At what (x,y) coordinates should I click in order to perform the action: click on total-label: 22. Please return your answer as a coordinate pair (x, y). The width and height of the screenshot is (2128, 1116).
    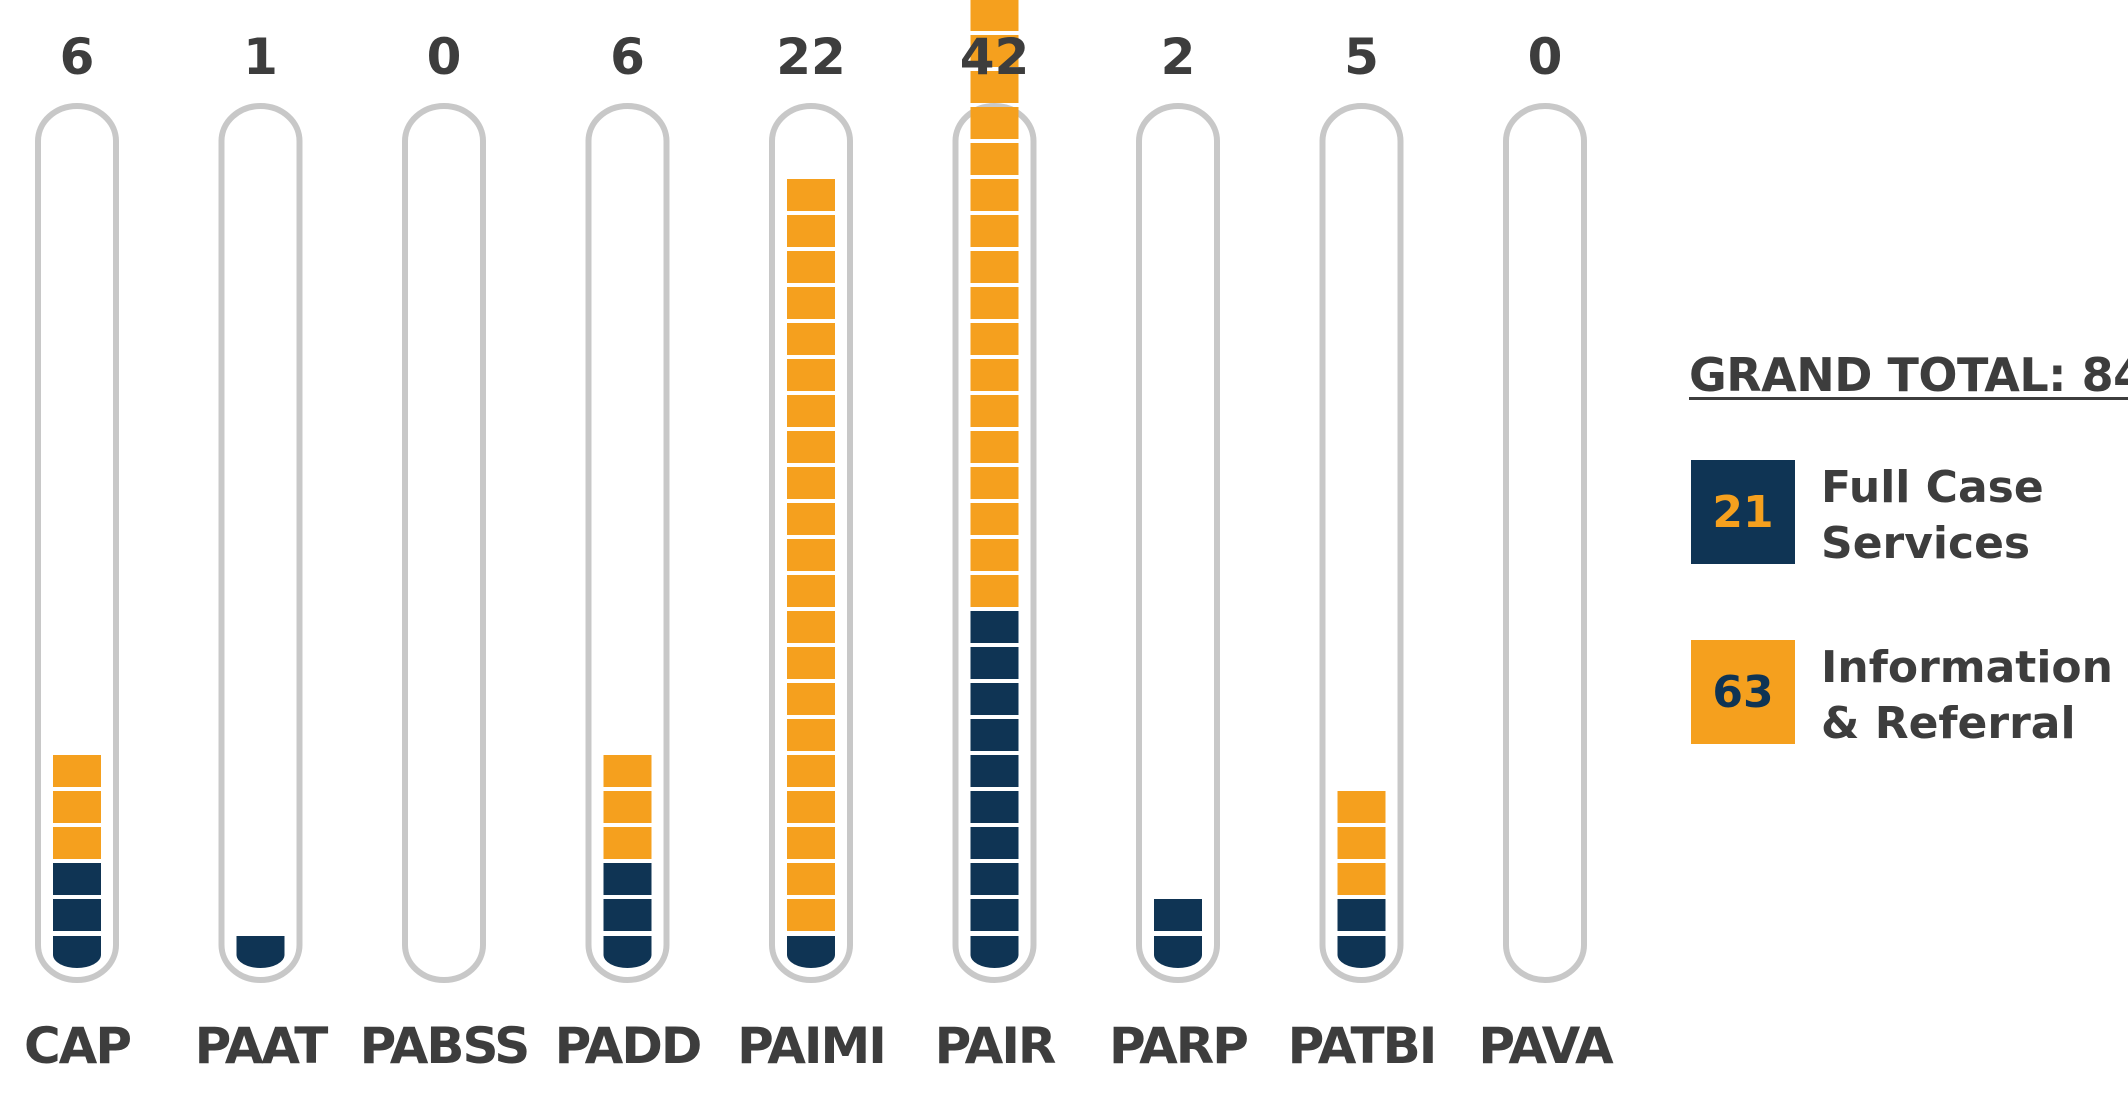
    Looking at the image, I should click on (811, 57).